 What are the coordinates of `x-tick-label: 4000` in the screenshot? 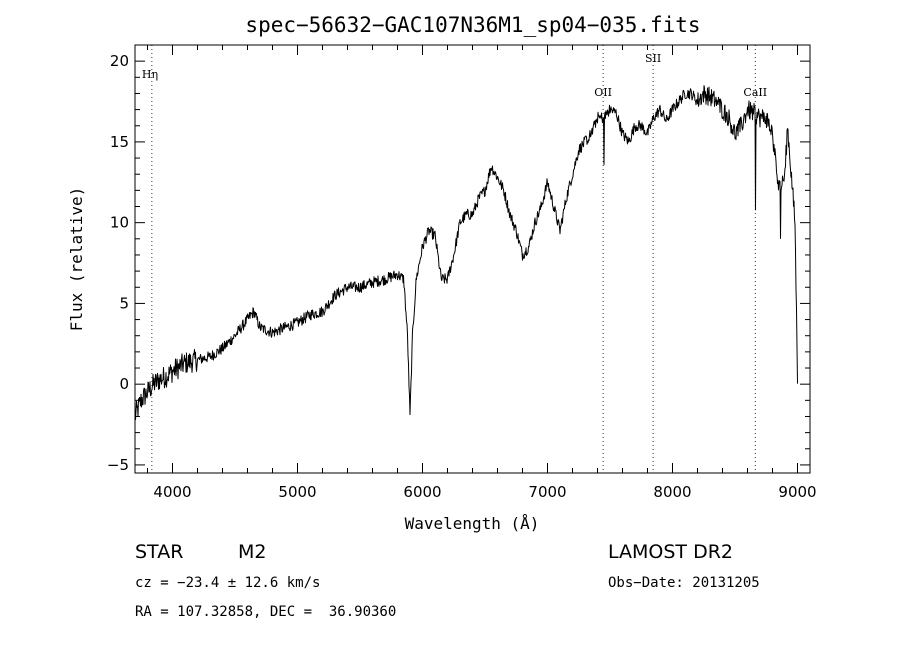 It's located at (172, 492).